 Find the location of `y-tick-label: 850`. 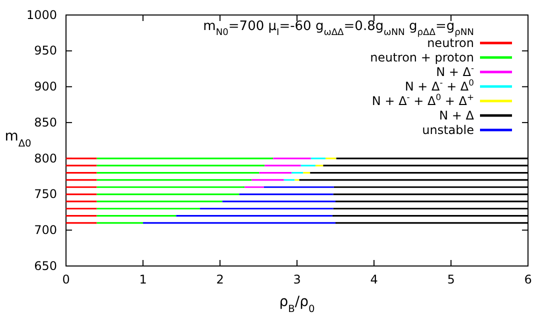

y-tick-label: 850 is located at coordinates (45, 122).